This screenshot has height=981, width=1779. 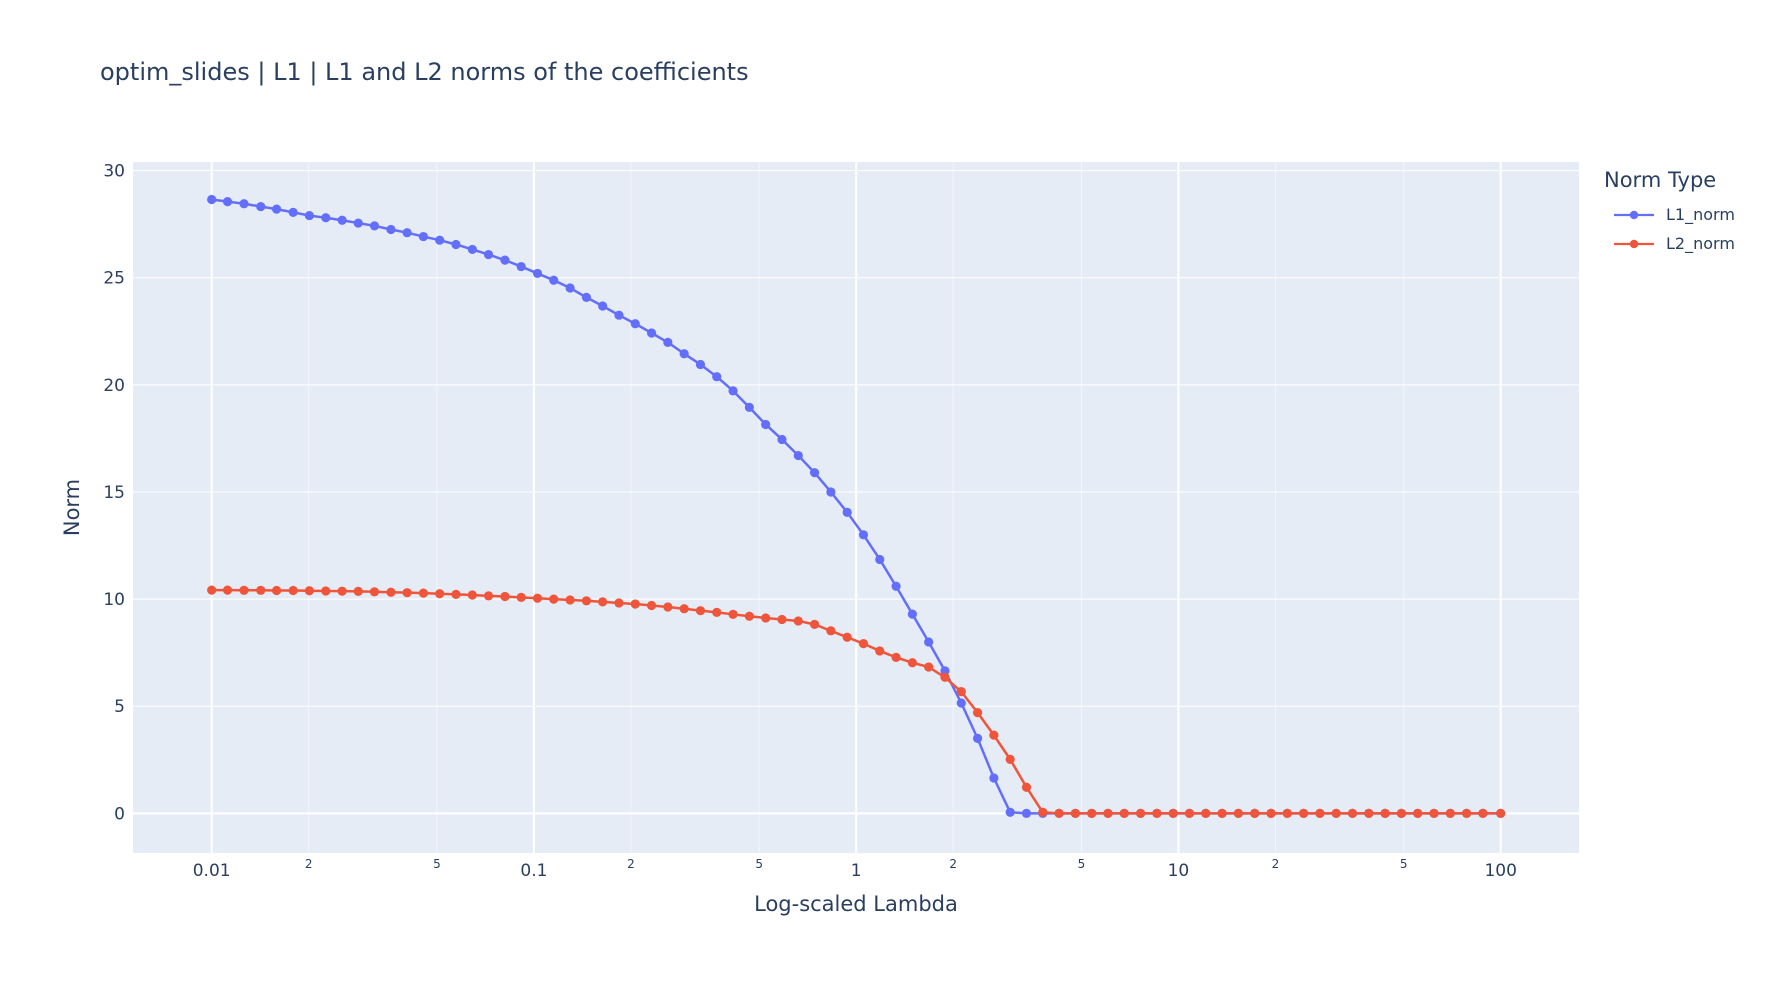 I want to click on y-tick-label: 0, so click(x=119, y=814).